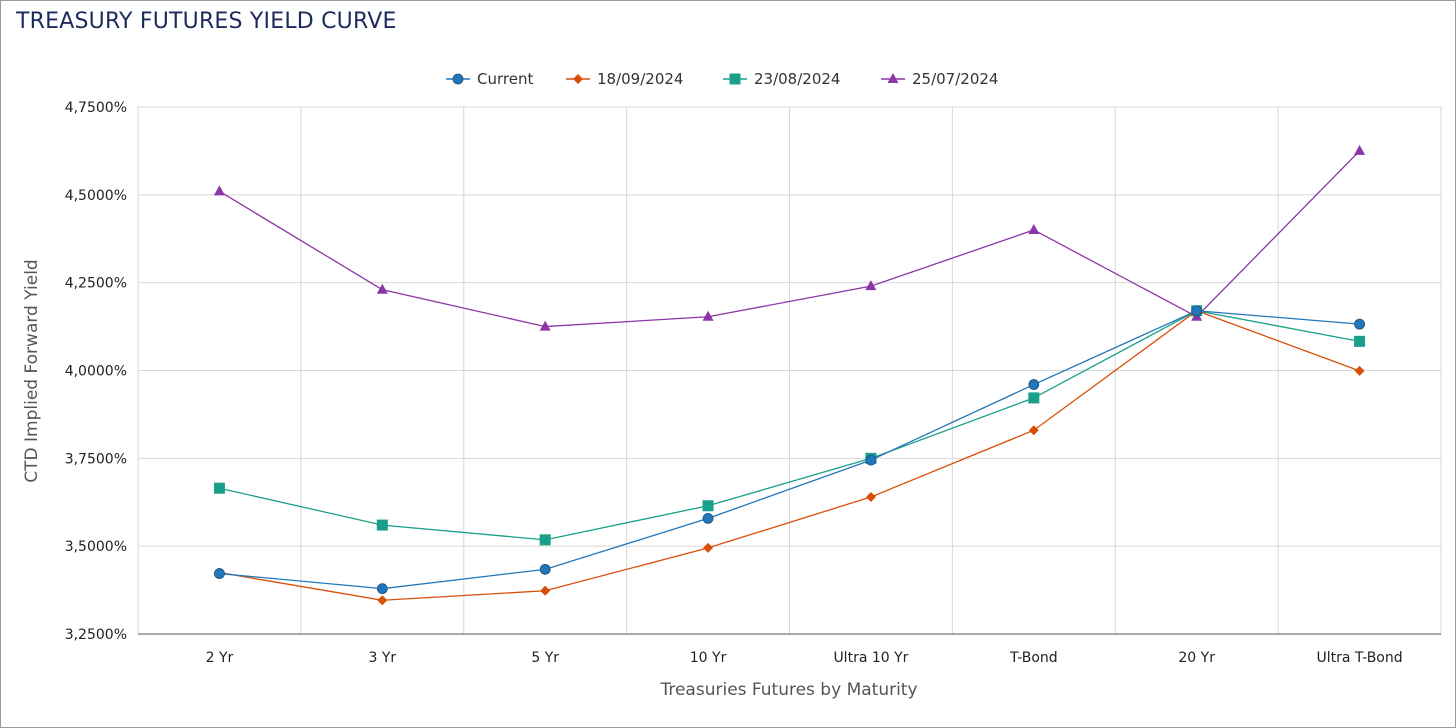 The image size is (1456, 728). I want to click on chart-title: TREASURY FUTURES YIELD CURVE, so click(206, 21).